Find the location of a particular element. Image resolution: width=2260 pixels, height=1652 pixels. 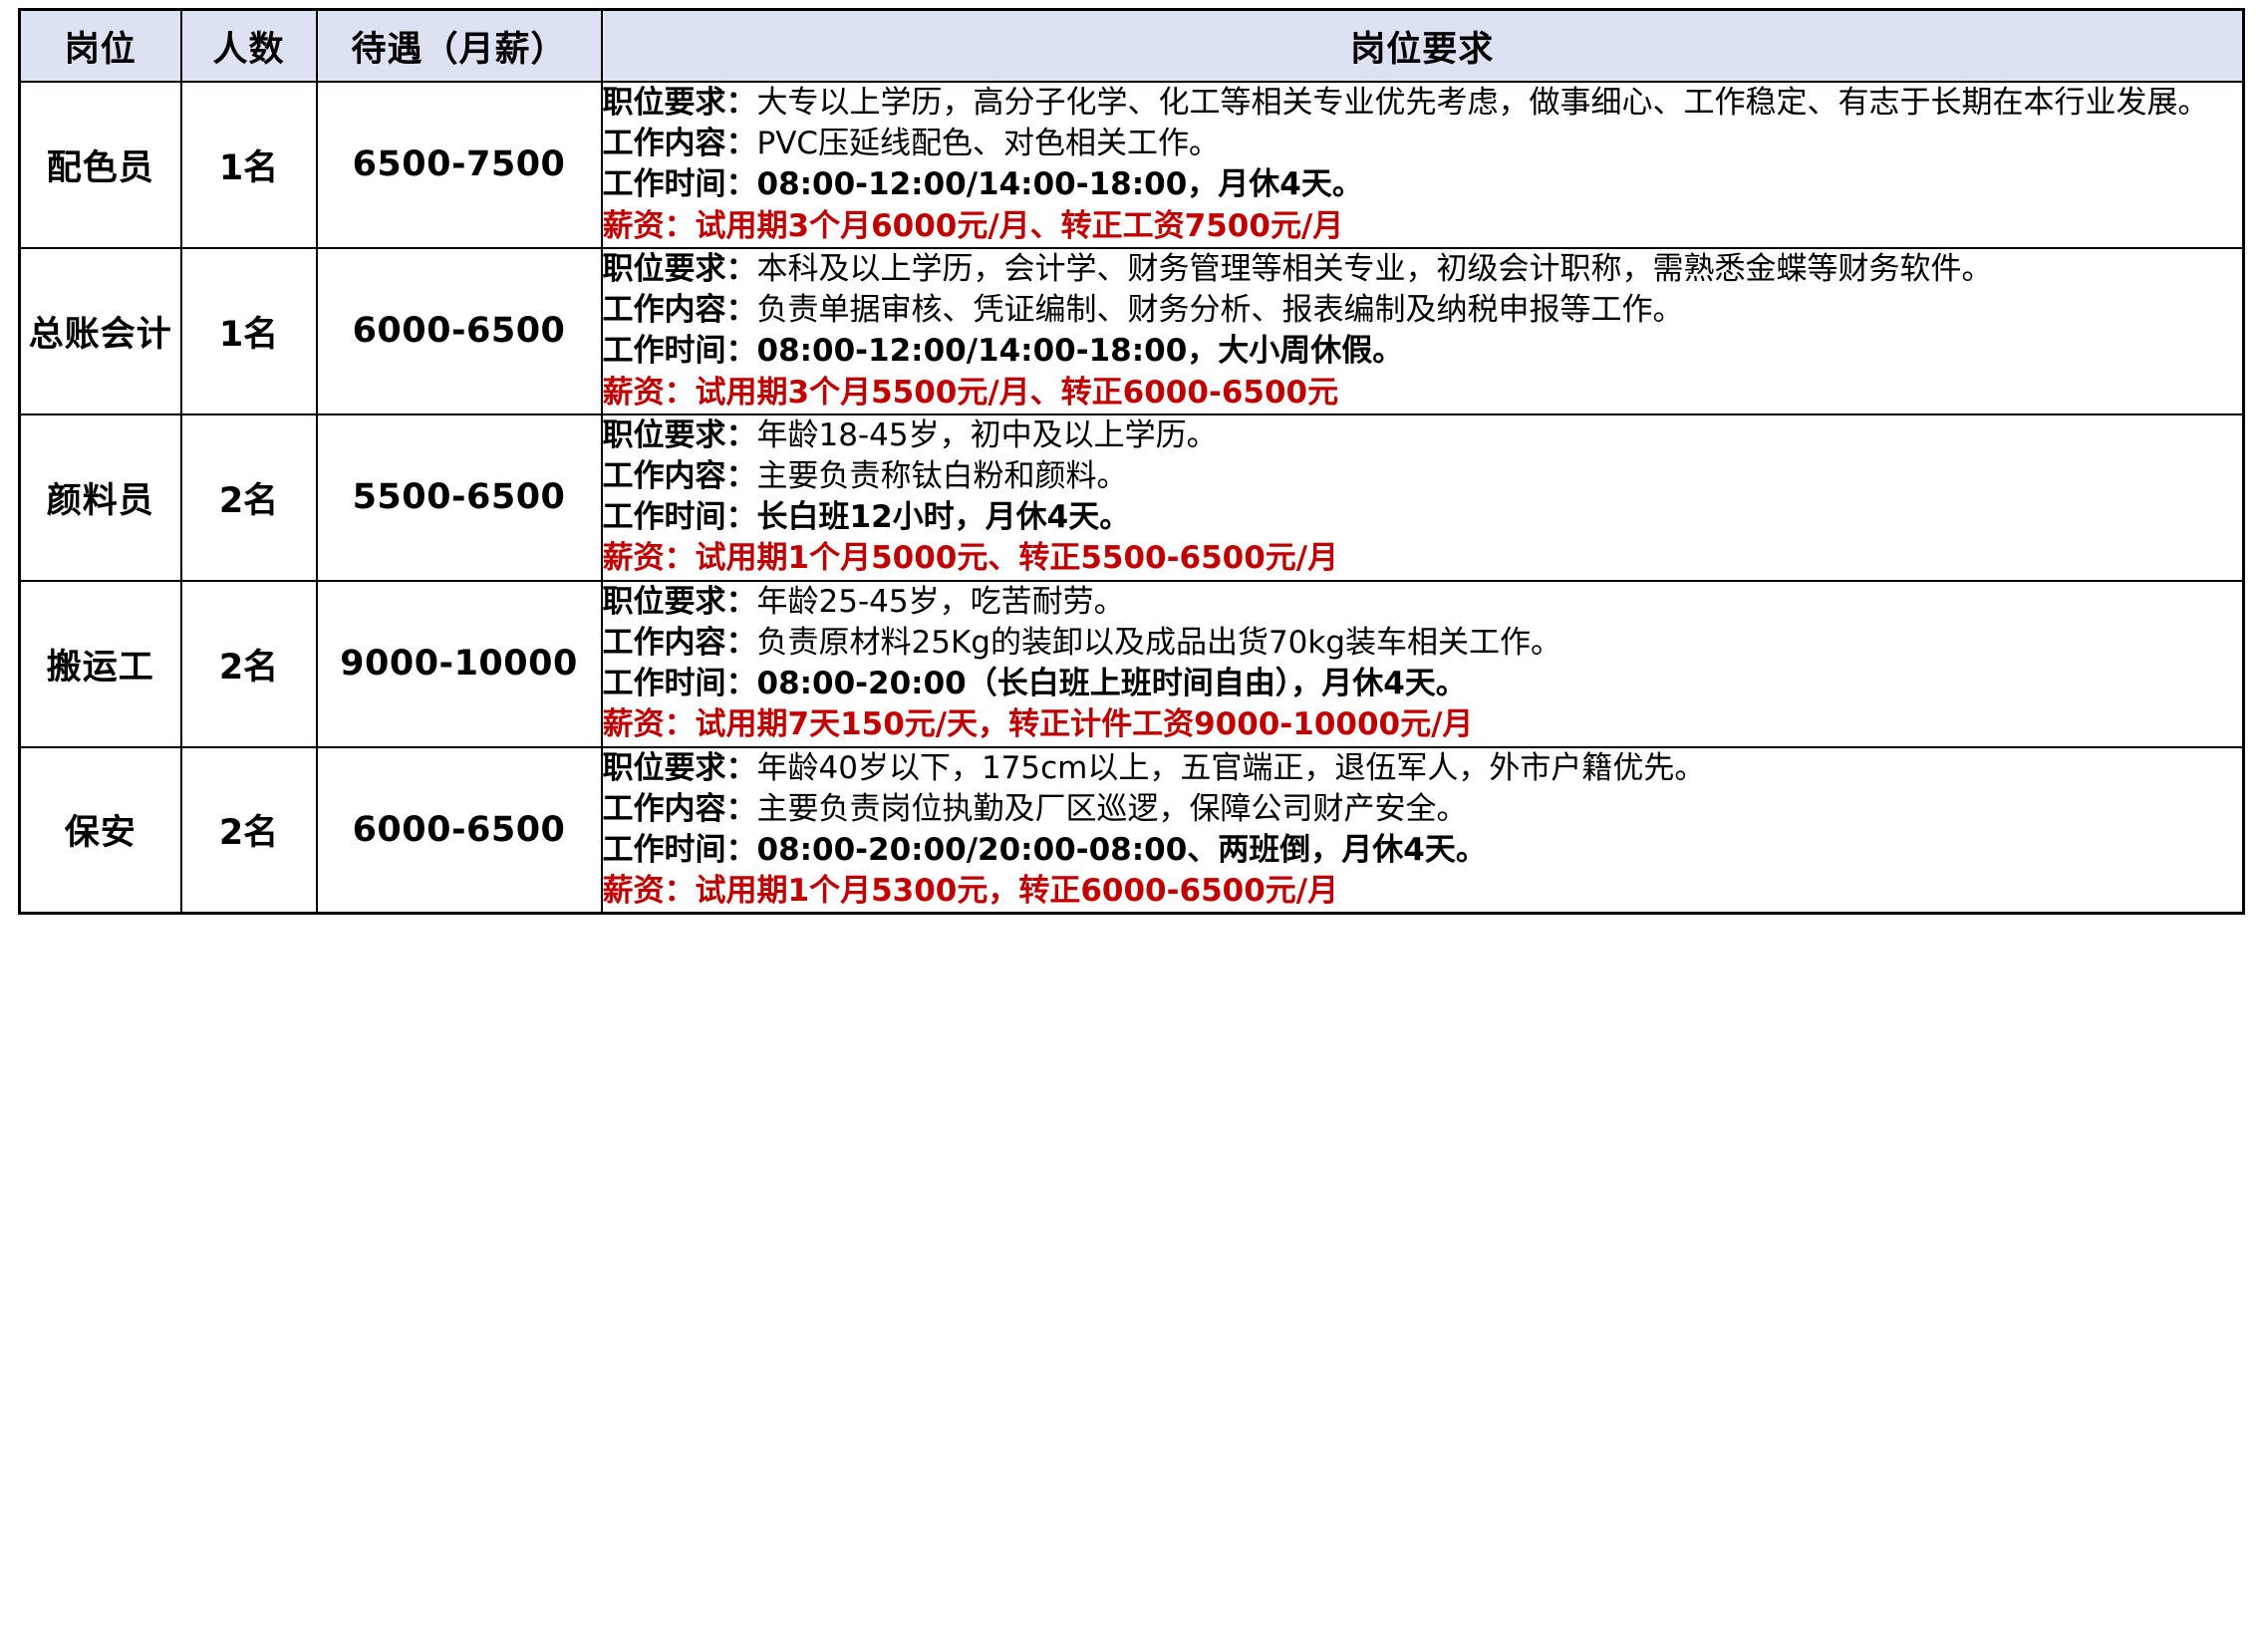

requirement-text: 试用期1个月5000元、转正5500-6500元/月 is located at coordinates (1017, 558).